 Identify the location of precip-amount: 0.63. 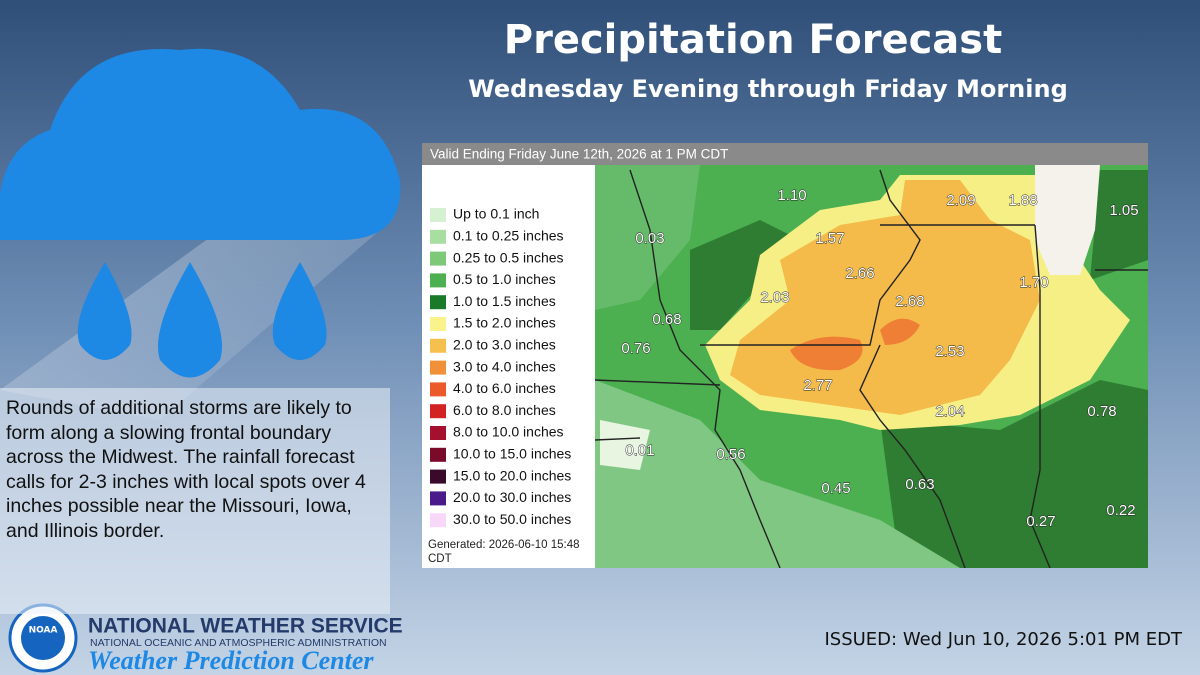
(919, 484).